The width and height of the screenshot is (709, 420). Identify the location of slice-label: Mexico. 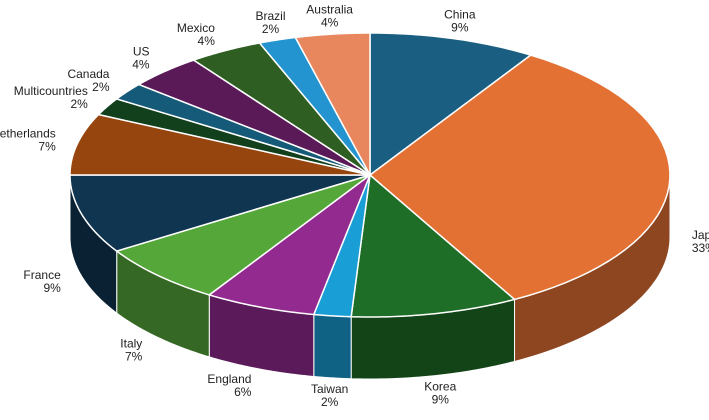
(196, 28).